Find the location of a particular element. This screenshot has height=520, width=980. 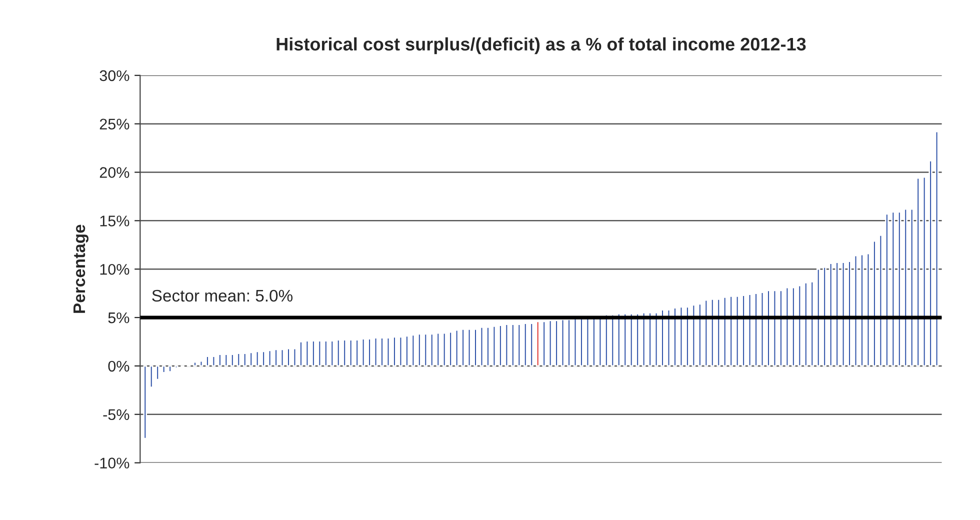

y-tick-label: 15% is located at coordinates (115, 221).